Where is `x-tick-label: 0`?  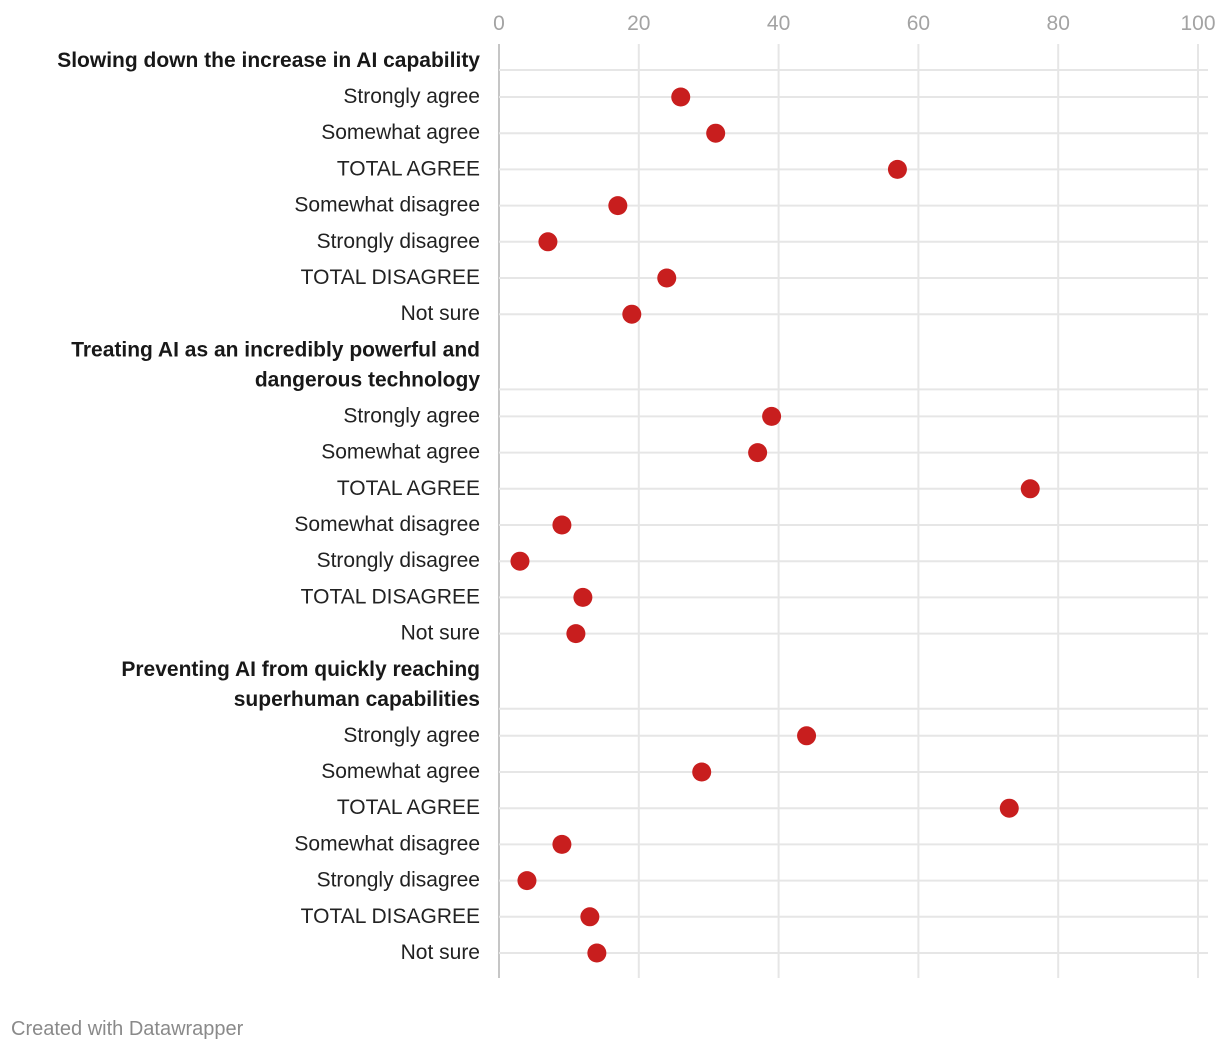 x-tick-label: 0 is located at coordinates (499, 23).